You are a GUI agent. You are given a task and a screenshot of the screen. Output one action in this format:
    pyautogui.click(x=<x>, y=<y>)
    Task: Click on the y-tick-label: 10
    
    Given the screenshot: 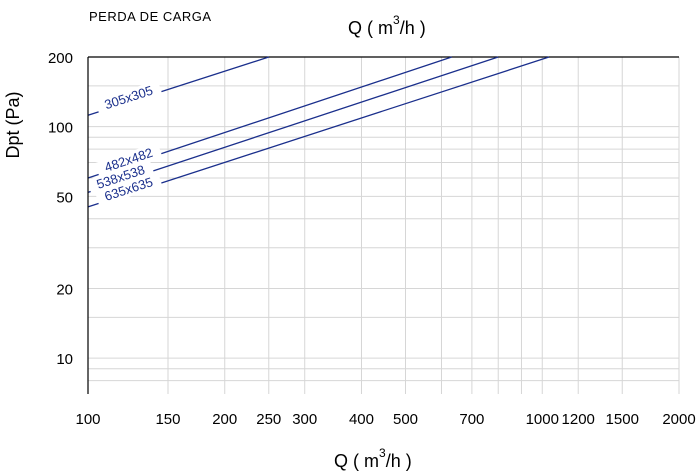 What is the action you would take?
    pyautogui.click(x=64, y=359)
    